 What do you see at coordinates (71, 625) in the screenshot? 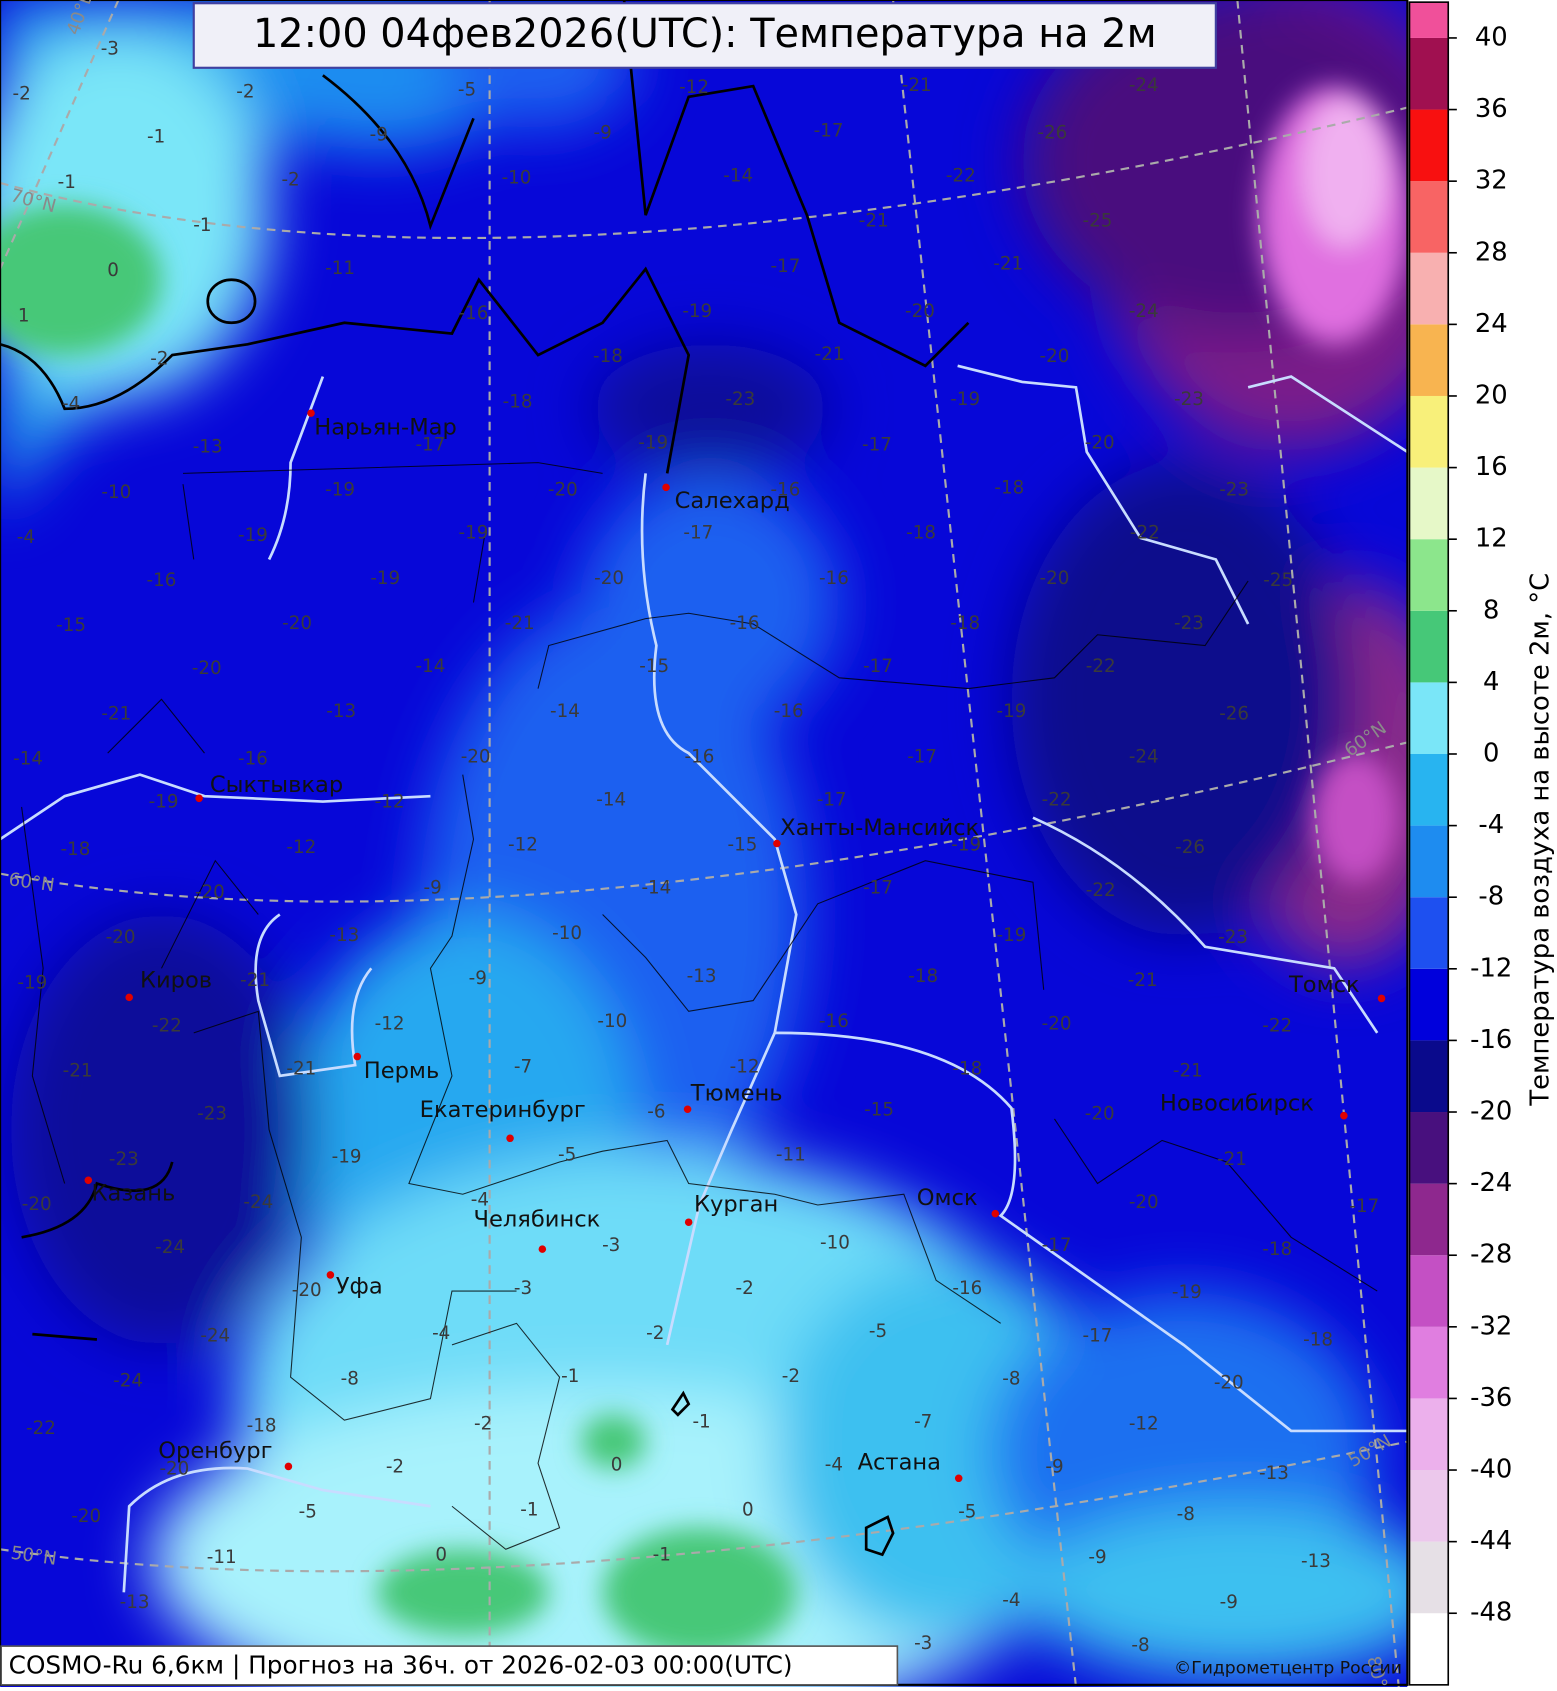
I see `temperature-label: -15` at bounding box center [71, 625].